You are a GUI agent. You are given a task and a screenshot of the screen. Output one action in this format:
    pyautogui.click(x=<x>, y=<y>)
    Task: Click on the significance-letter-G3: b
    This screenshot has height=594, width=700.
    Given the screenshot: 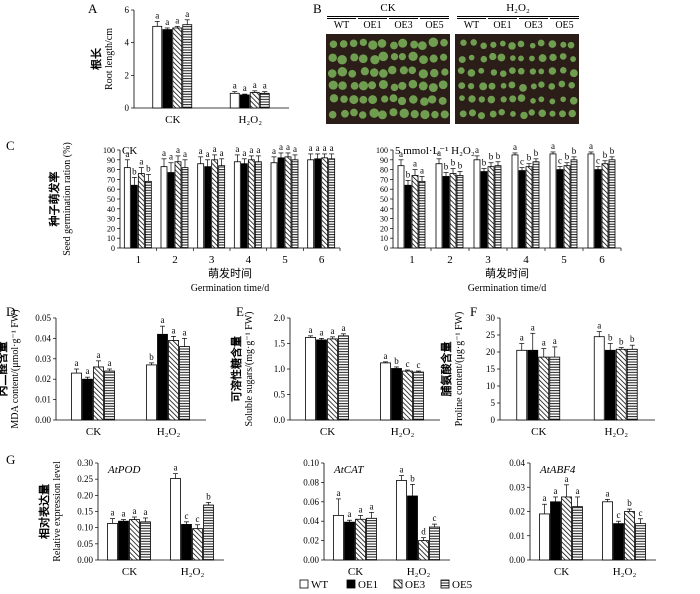 What is the action you would take?
    pyautogui.click(x=629, y=503)
    